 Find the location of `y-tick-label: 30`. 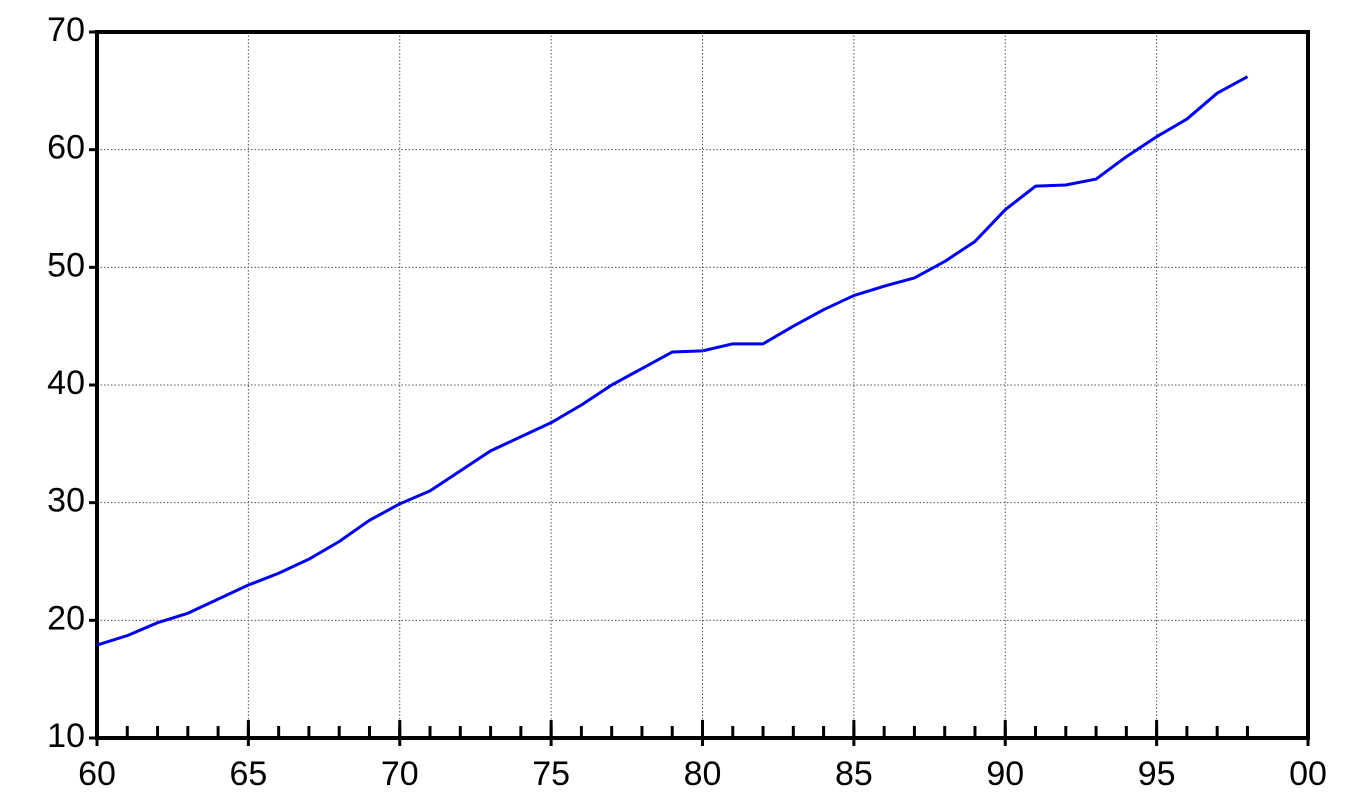

y-tick-label: 30 is located at coordinates (66, 501).